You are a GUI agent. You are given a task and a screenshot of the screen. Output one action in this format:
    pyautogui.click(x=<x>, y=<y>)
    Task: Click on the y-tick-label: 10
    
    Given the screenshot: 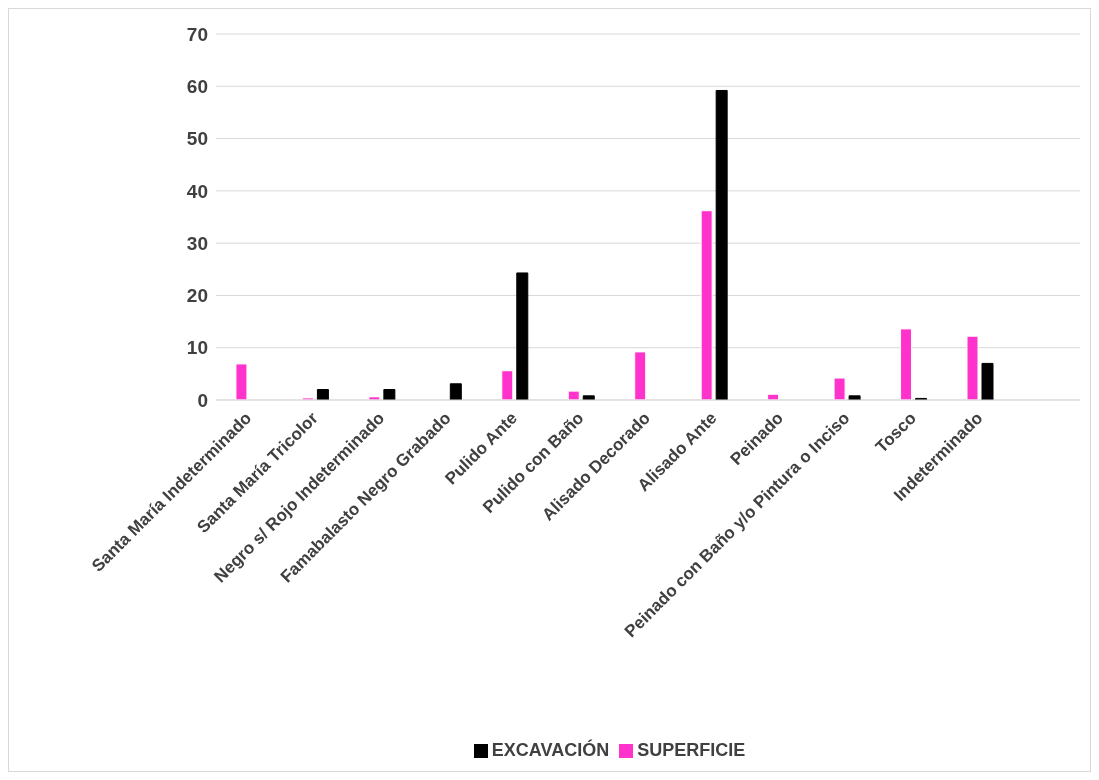 What is the action you would take?
    pyautogui.click(x=197, y=348)
    